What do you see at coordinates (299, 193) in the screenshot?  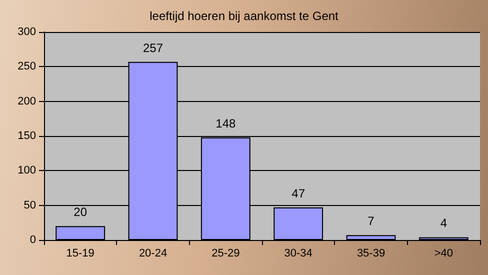 I see `data-label: 47` at bounding box center [299, 193].